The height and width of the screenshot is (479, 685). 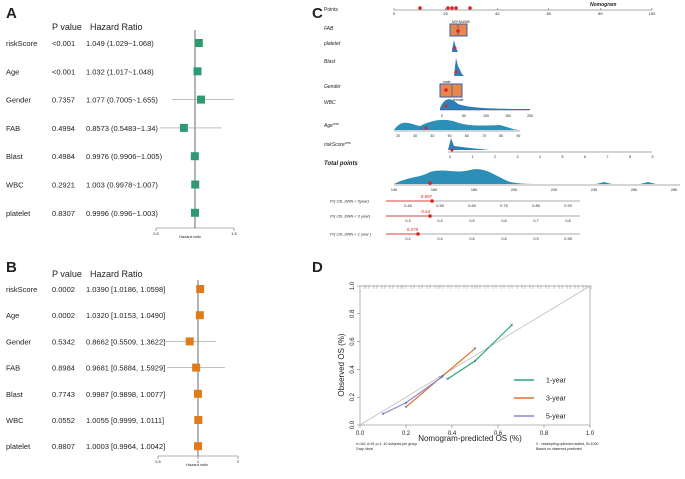 What do you see at coordinates (15, 185) in the screenshot?
I see `row-name: WBC` at bounding box center [15, 185].